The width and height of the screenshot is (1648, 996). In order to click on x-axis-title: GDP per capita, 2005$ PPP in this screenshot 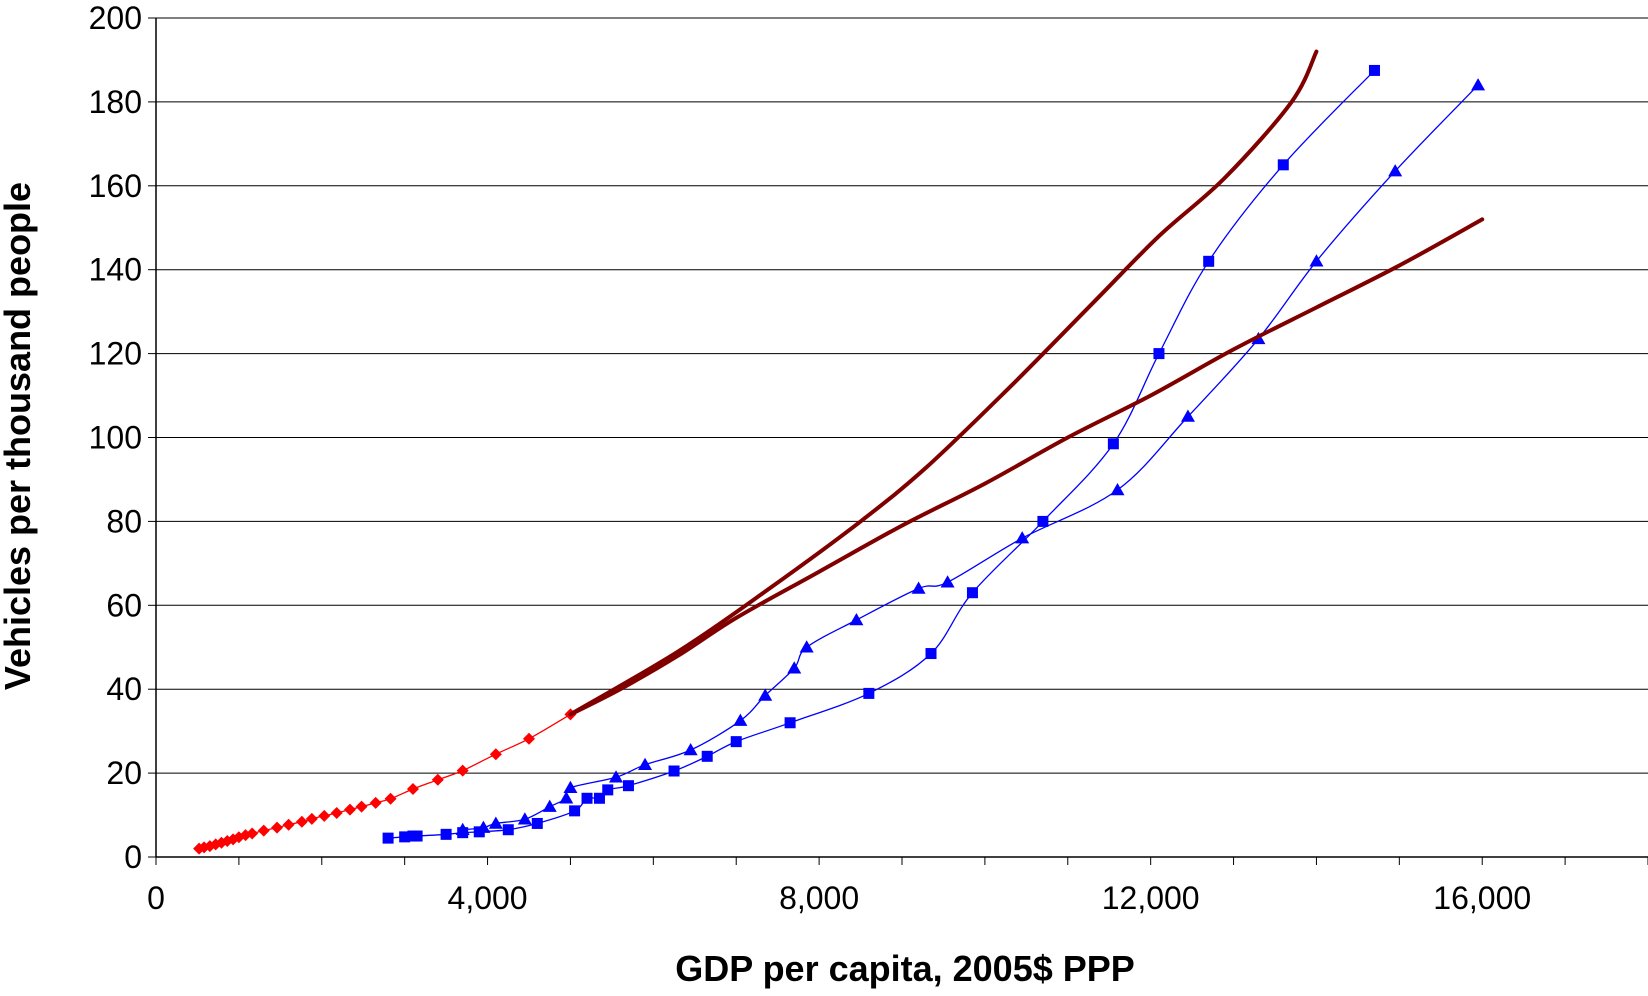, I will do `click(905, 968)`.